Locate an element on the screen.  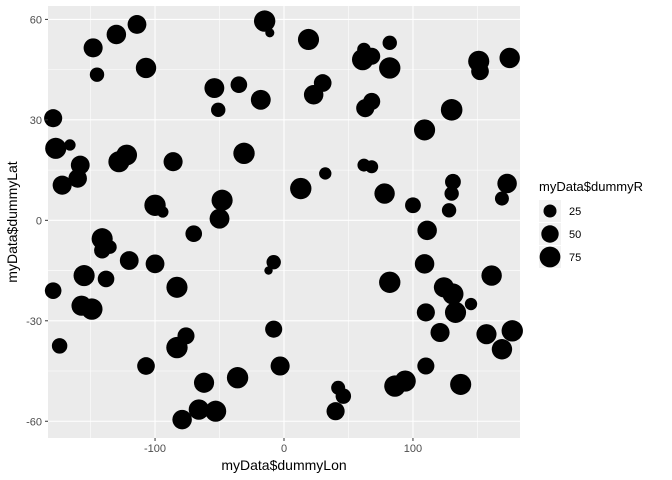
x-axis-title: myData$dummyLon is located at coordinates (283, 465).